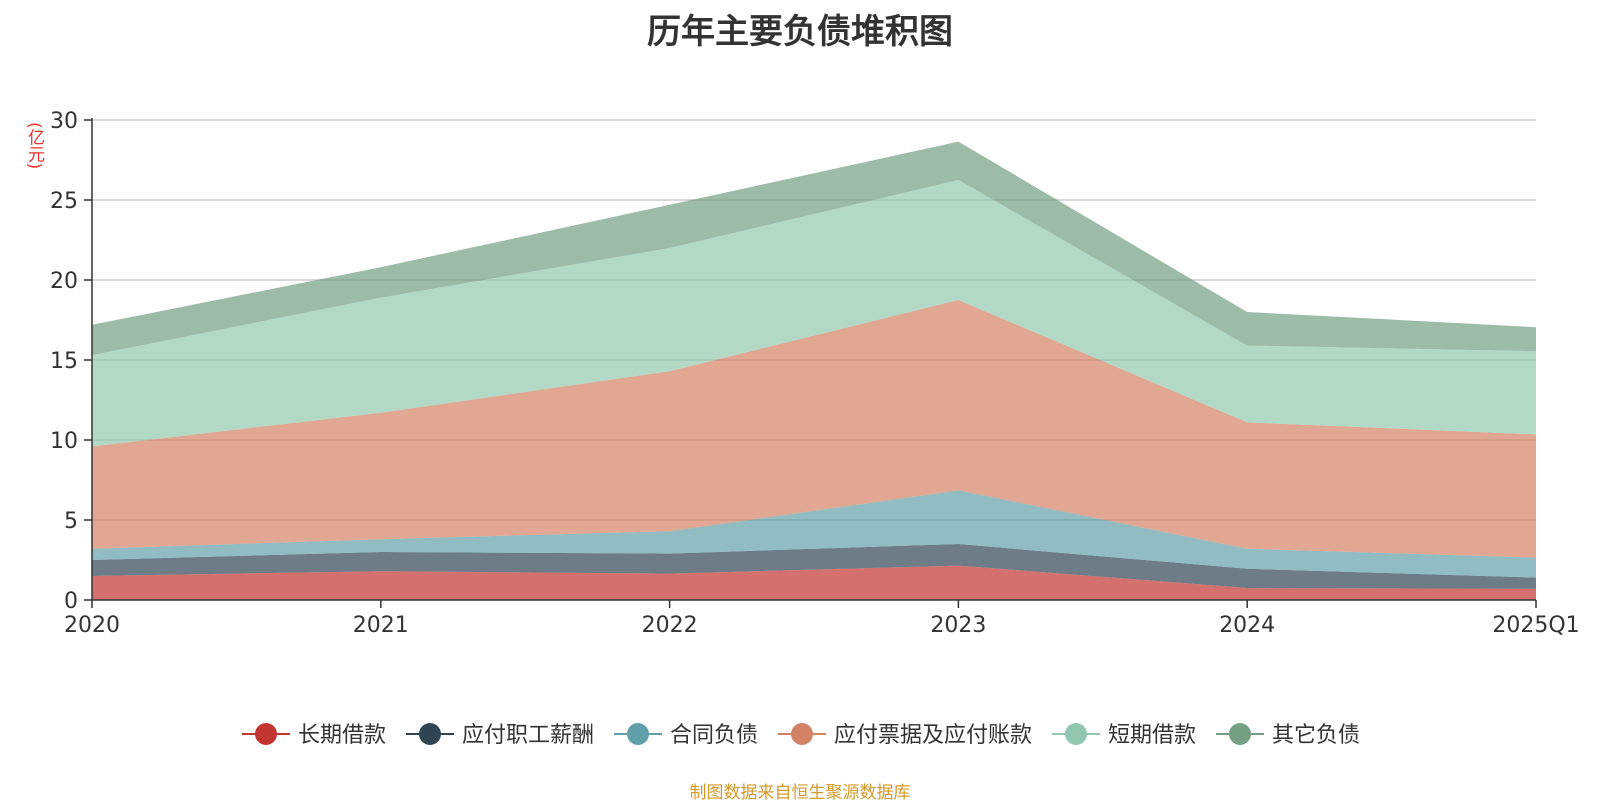 This screenshot has height=803, width=1600. I want to click on area-应付职工薪酬, so click(814, 566).